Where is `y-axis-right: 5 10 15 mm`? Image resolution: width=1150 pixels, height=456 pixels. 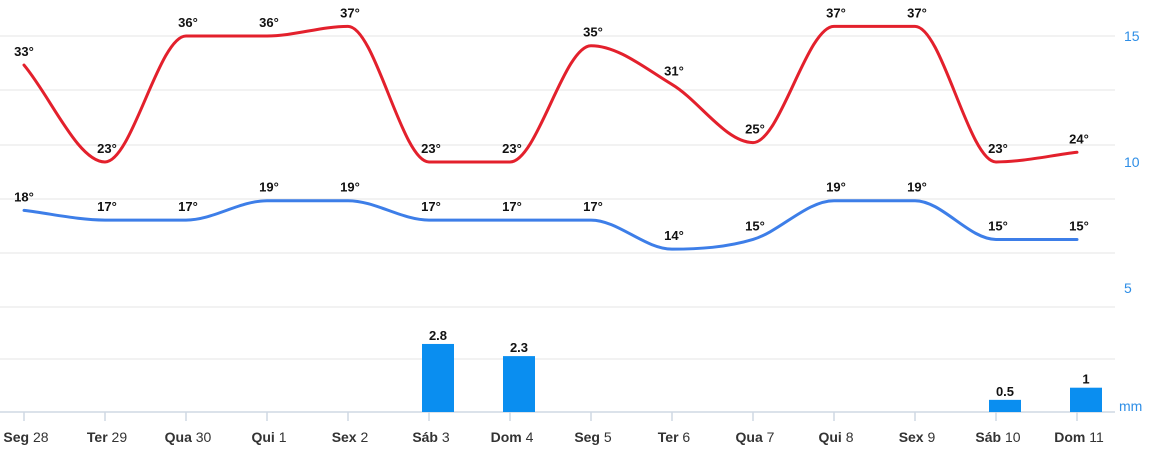 y-axis-right: 5 10 15 mm is located at coordinates (1130, 221).